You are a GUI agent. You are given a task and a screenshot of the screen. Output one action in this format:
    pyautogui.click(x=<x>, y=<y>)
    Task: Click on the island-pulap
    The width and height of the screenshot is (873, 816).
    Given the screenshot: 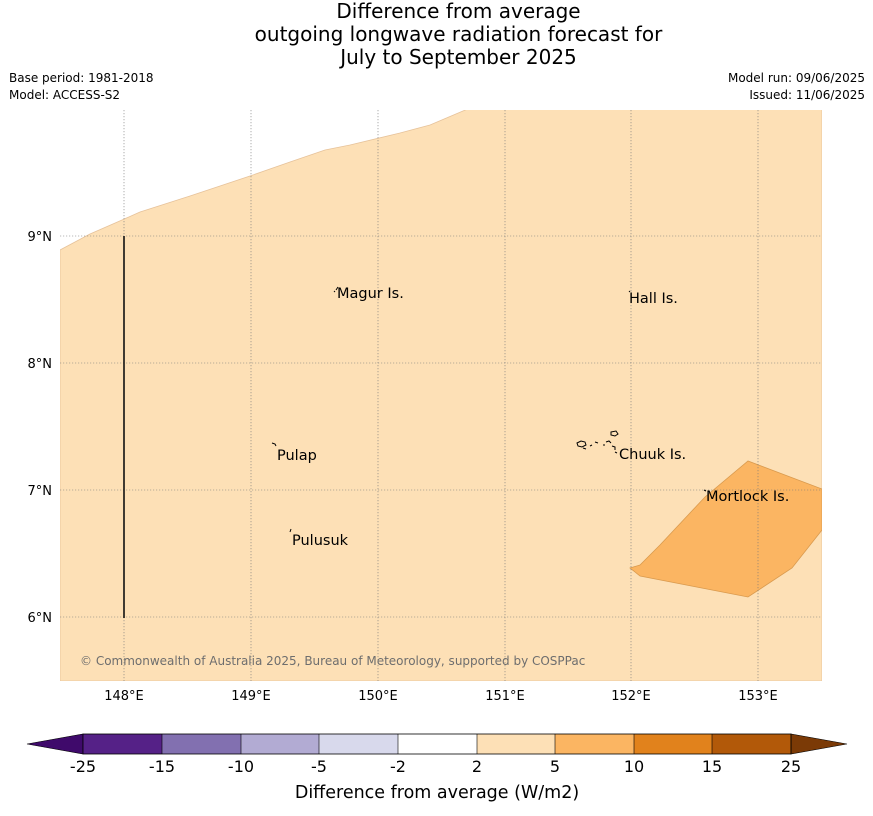 What is the action you would take?
    pyautogui.click(x=274, y=444)
    